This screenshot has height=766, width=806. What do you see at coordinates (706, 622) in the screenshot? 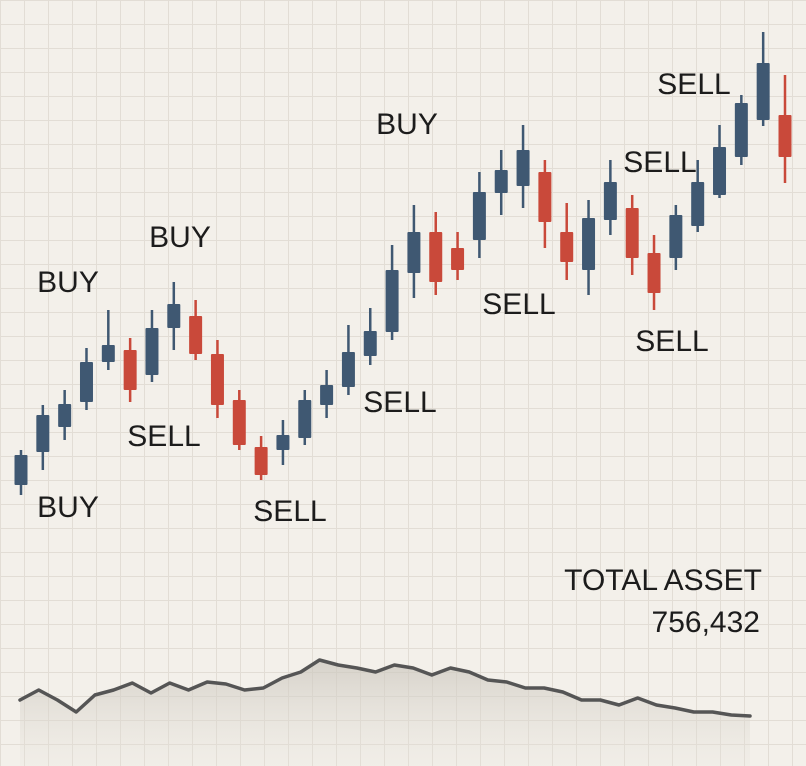
I see `total-asset-value: 756,432` at bounding box center [706, 622].